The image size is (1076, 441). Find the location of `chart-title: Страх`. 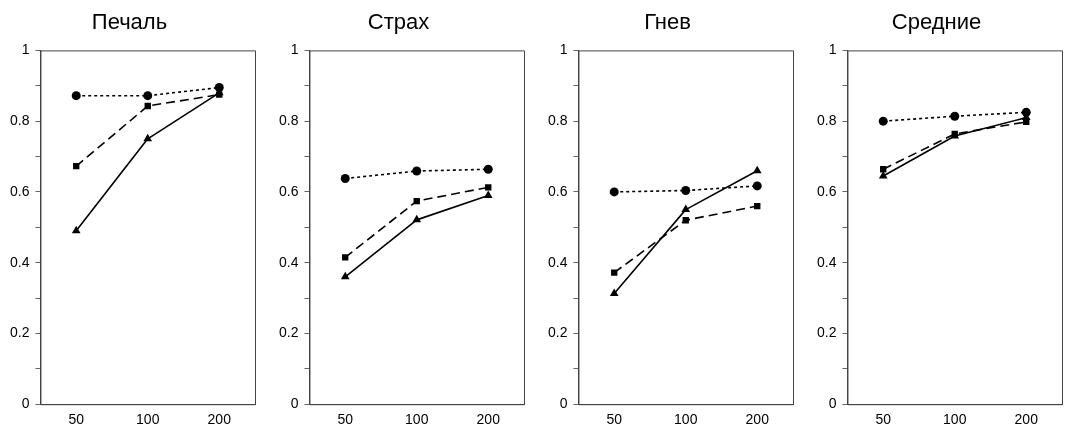

chart-title: Страх is located at coordinates (398, 22).